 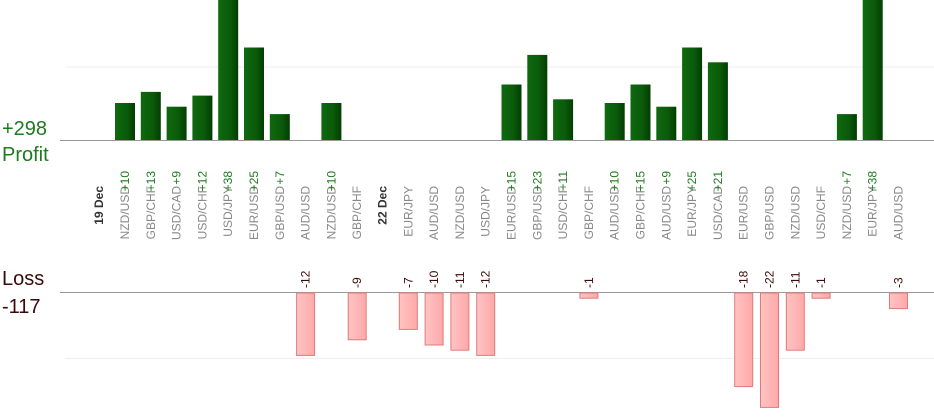 I want to click on profit-label: Profit, so click(x=25, y=155).